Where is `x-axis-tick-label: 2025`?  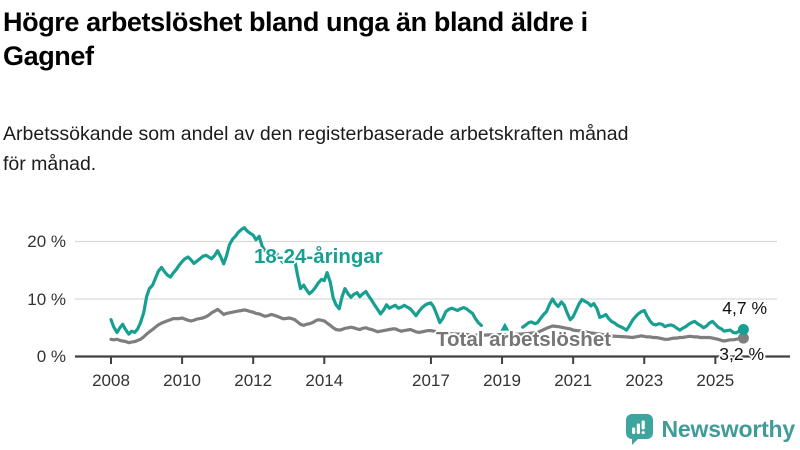 x-axis-tick-label: 2025 is located at coordinates (715, 380).